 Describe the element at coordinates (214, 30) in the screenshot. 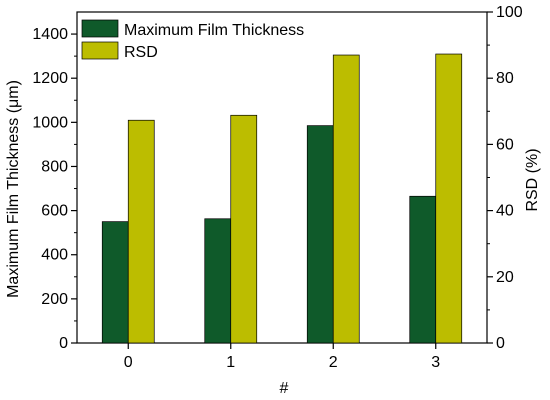

I see `legend-label-max-film-thickness: Maximum Film Thickness` at that location.